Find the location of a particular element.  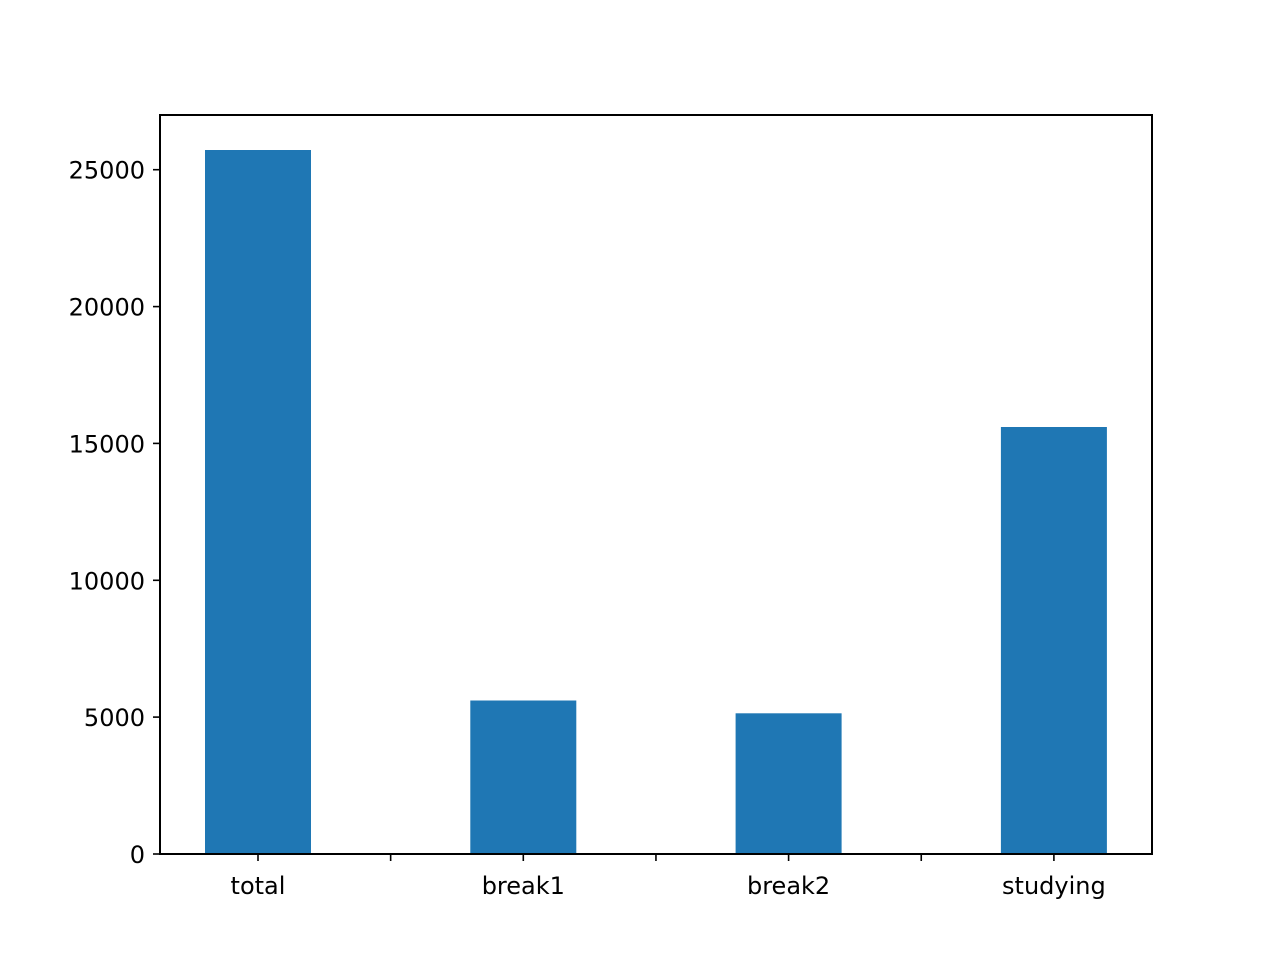

y-tick-label: 0 is located at coordinates (137, 855).